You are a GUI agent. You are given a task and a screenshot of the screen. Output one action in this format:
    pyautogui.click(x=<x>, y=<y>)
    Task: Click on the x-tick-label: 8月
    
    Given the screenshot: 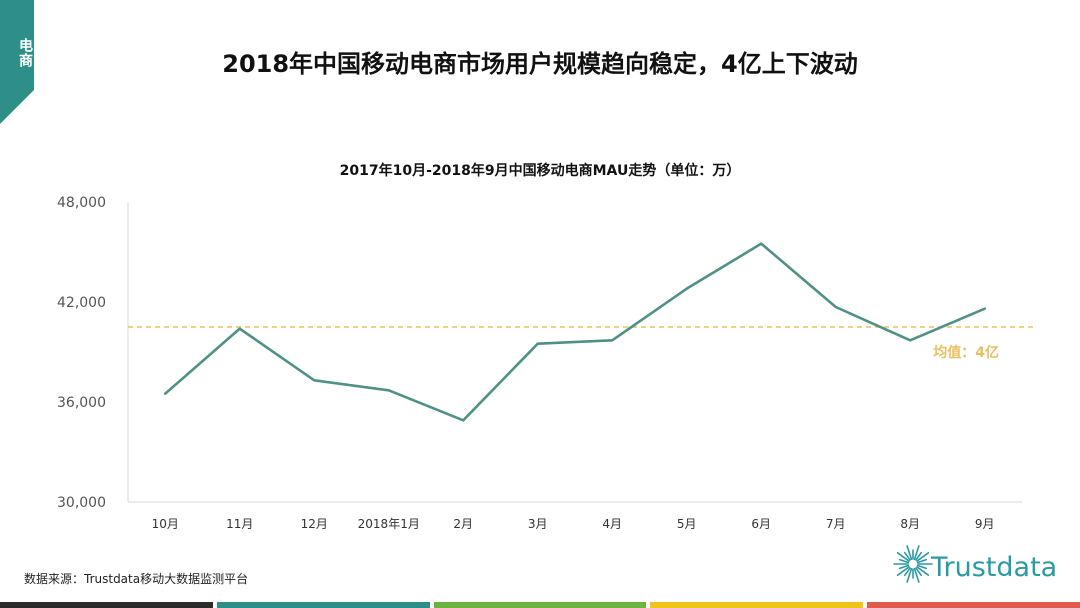 What is the action you would take?
    pyautogui.click(x=910, y=524)
    